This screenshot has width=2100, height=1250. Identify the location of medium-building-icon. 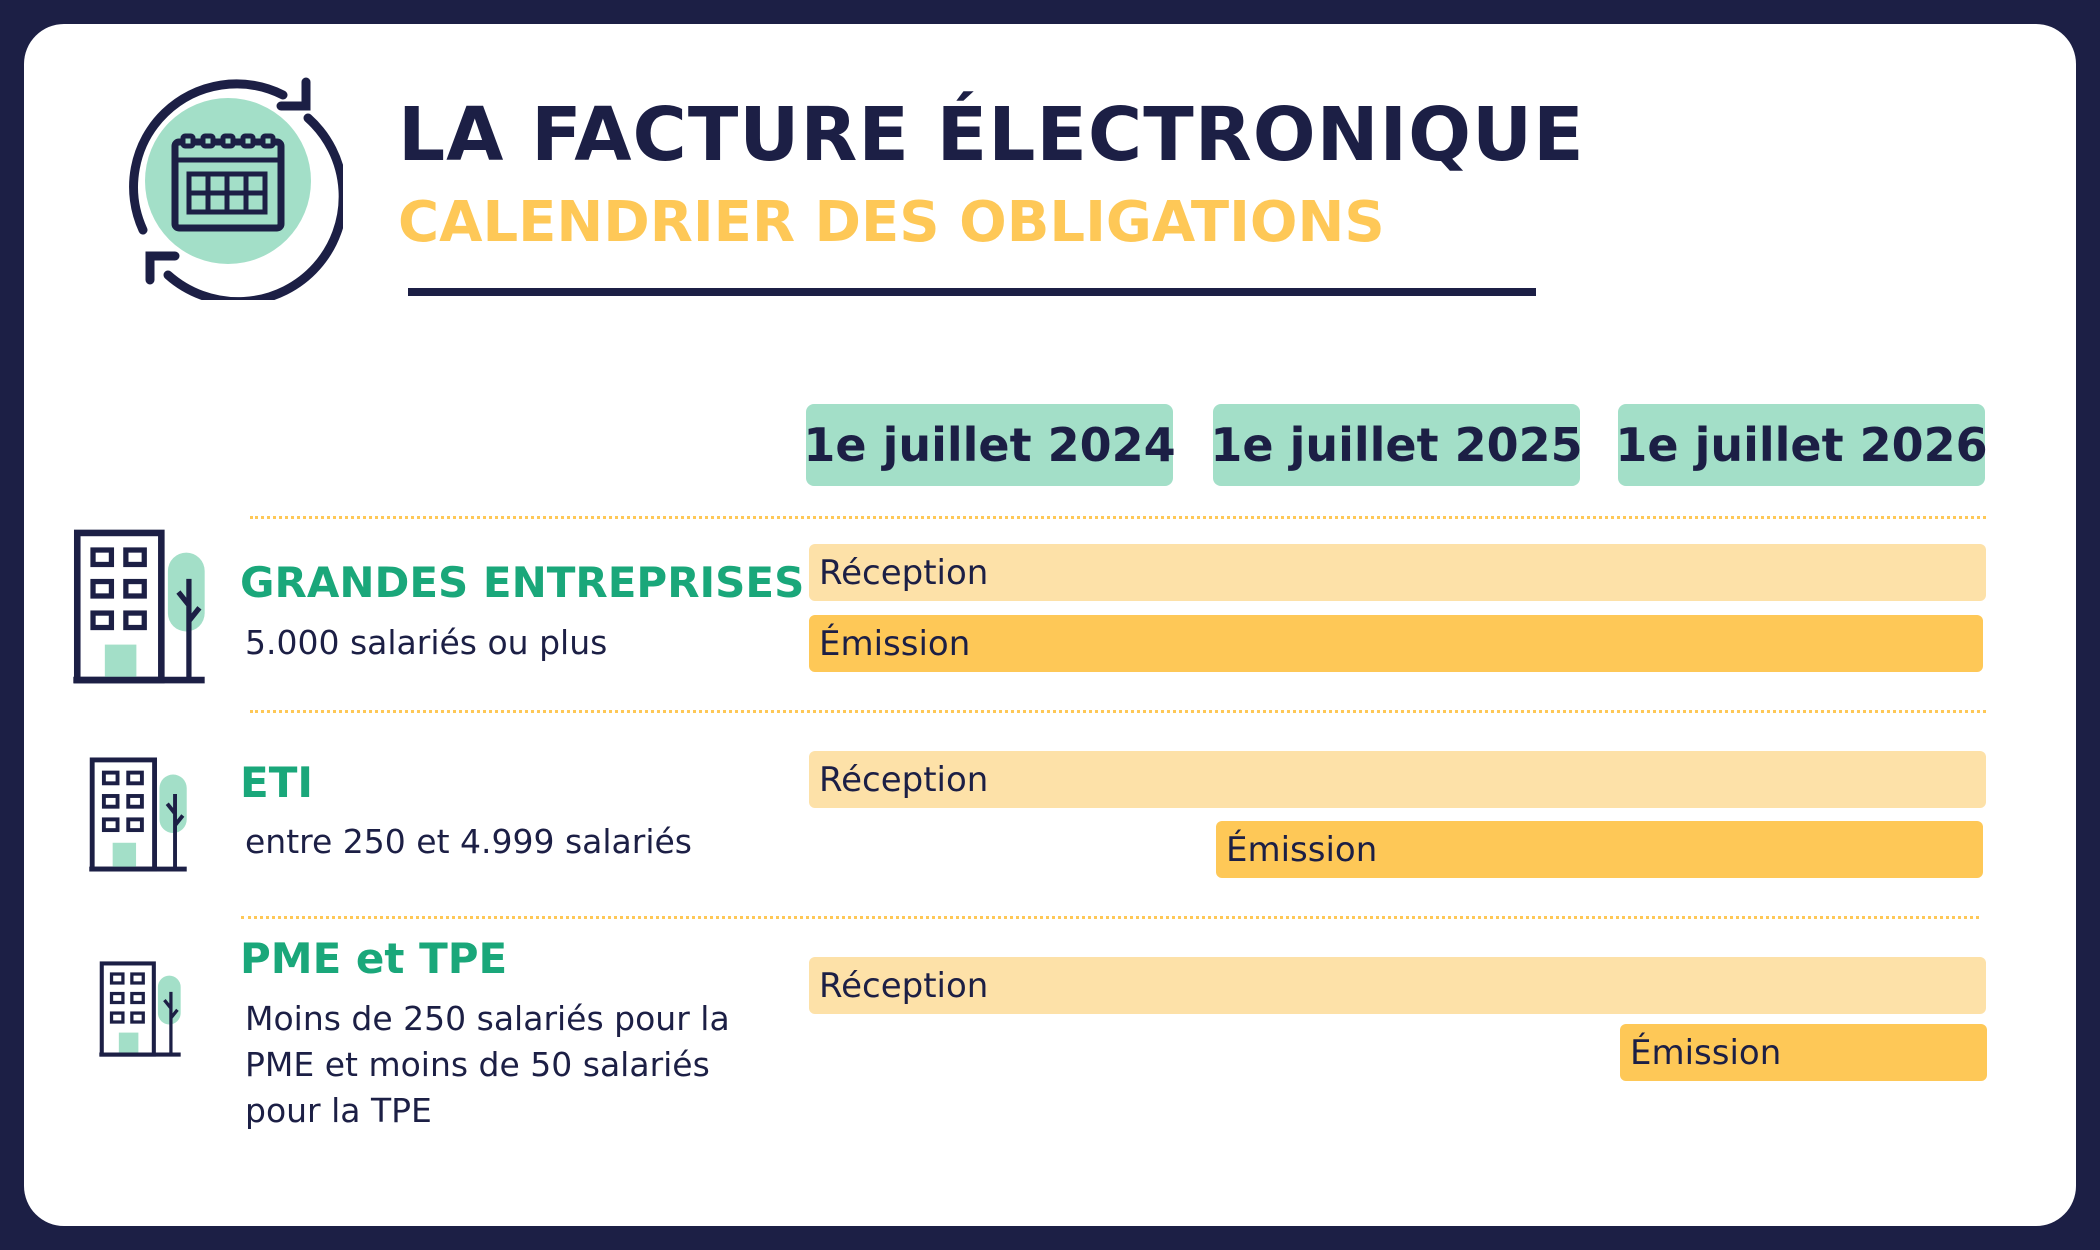
(138, 814).